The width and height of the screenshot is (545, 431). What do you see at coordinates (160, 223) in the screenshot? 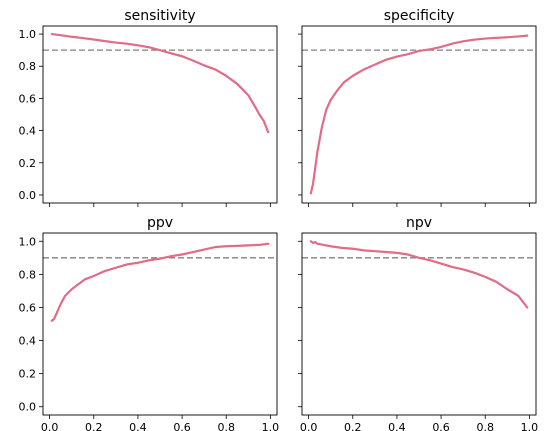
I see `subplot-title: ppv` at bounding box center [160, 223].